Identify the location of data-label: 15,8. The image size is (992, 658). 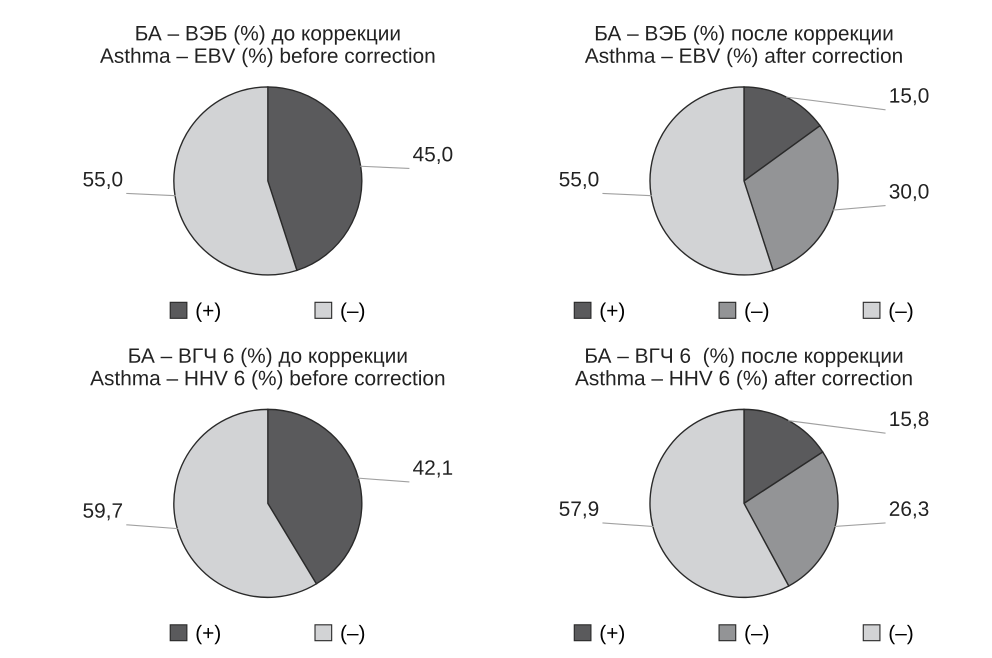
(909, 420).